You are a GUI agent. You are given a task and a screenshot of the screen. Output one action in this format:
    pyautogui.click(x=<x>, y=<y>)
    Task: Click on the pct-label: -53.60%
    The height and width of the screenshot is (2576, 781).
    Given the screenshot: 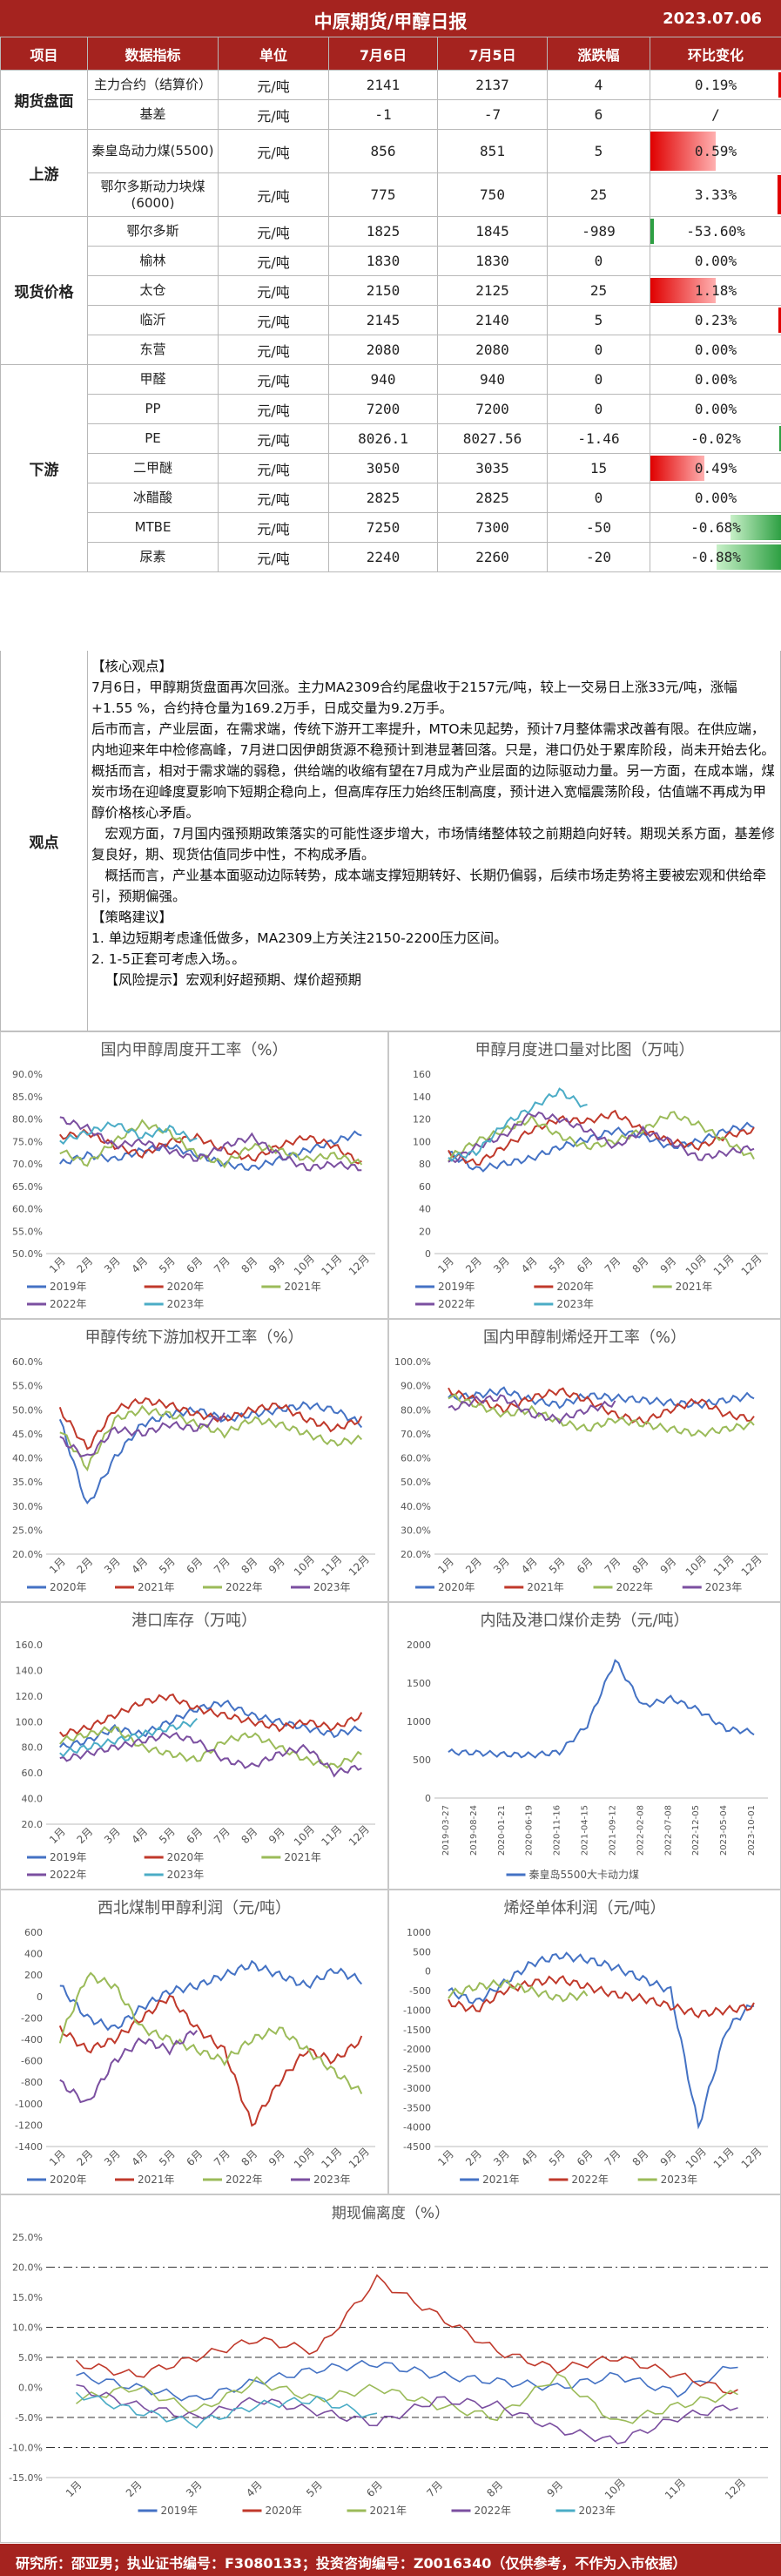 What is the action you would take?
    pyautogui.click(x=716, y=231)
    